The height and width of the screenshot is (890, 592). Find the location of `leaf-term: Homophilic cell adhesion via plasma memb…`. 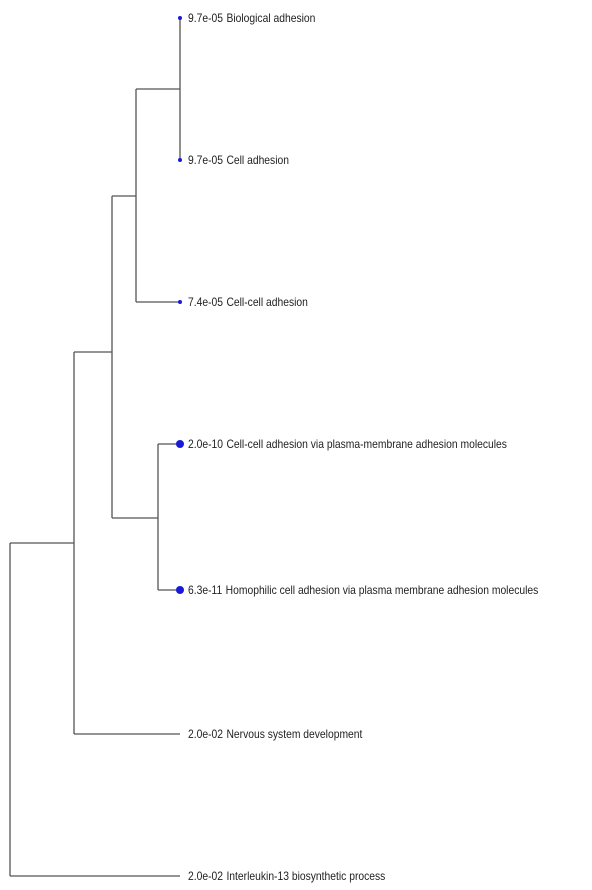

leaf-term: Homophilic cell adhesion via plasma memb… is located at coordinates (382, 590).